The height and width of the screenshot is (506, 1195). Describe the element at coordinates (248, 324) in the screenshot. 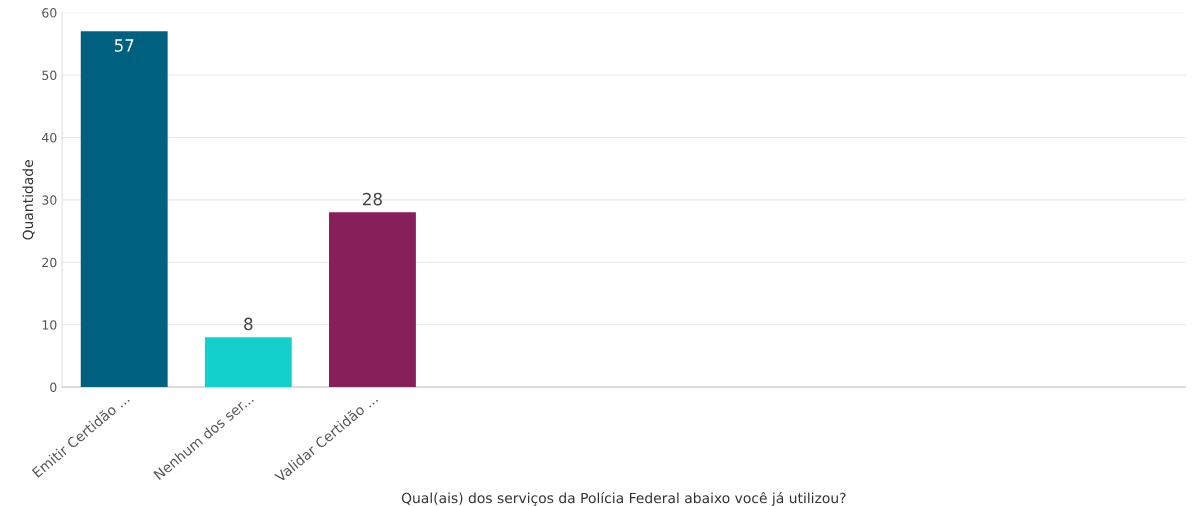

I see `data-label: 8` at that location.